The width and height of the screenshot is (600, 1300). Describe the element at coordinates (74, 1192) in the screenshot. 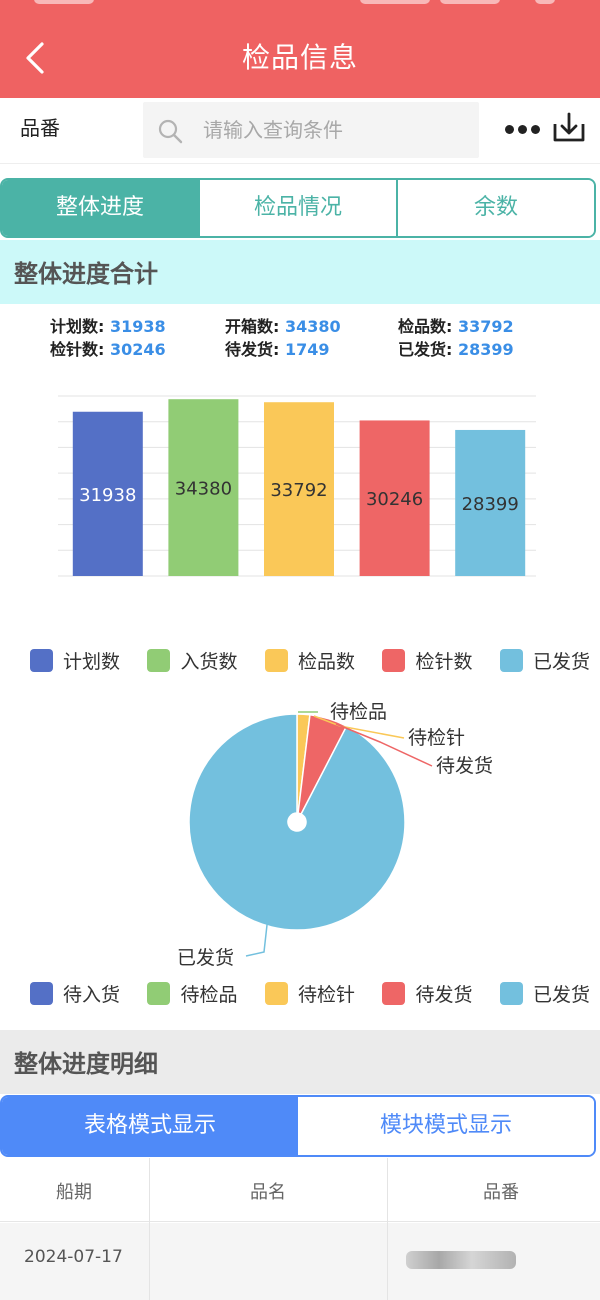

I see `column-header-ship-date: 船期` at that location.